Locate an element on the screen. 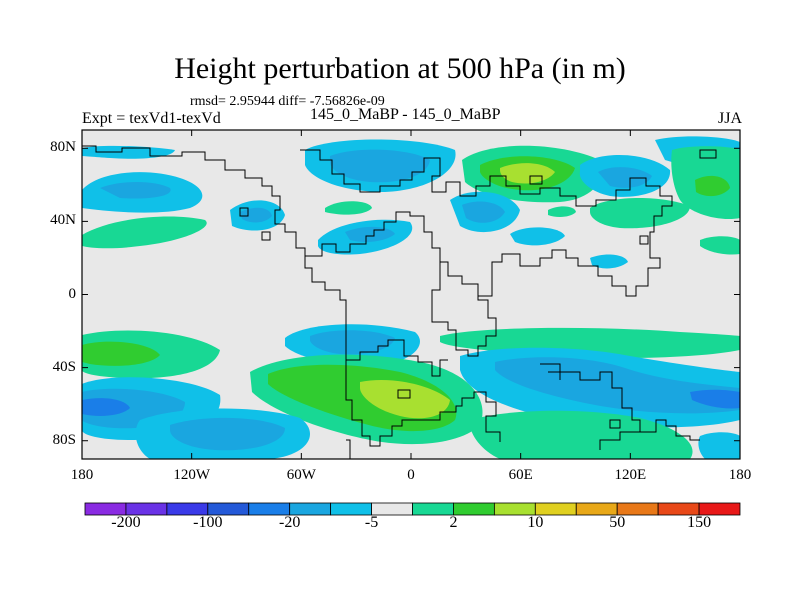  lat-tick-label: 40S is located at coordinates (64, 366).